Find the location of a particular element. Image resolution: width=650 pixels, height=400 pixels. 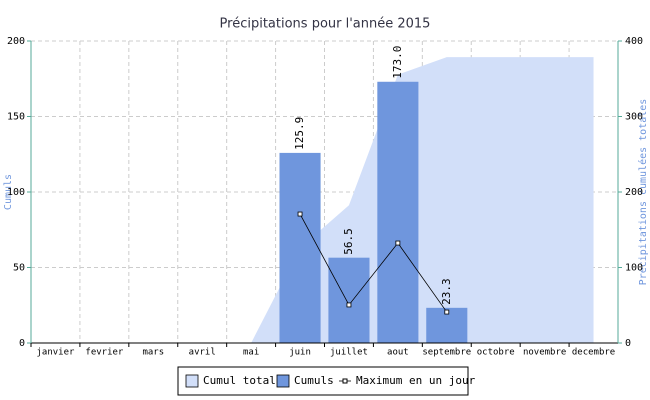

y2-tick-label: 300 is located at coordinates (634, 117).